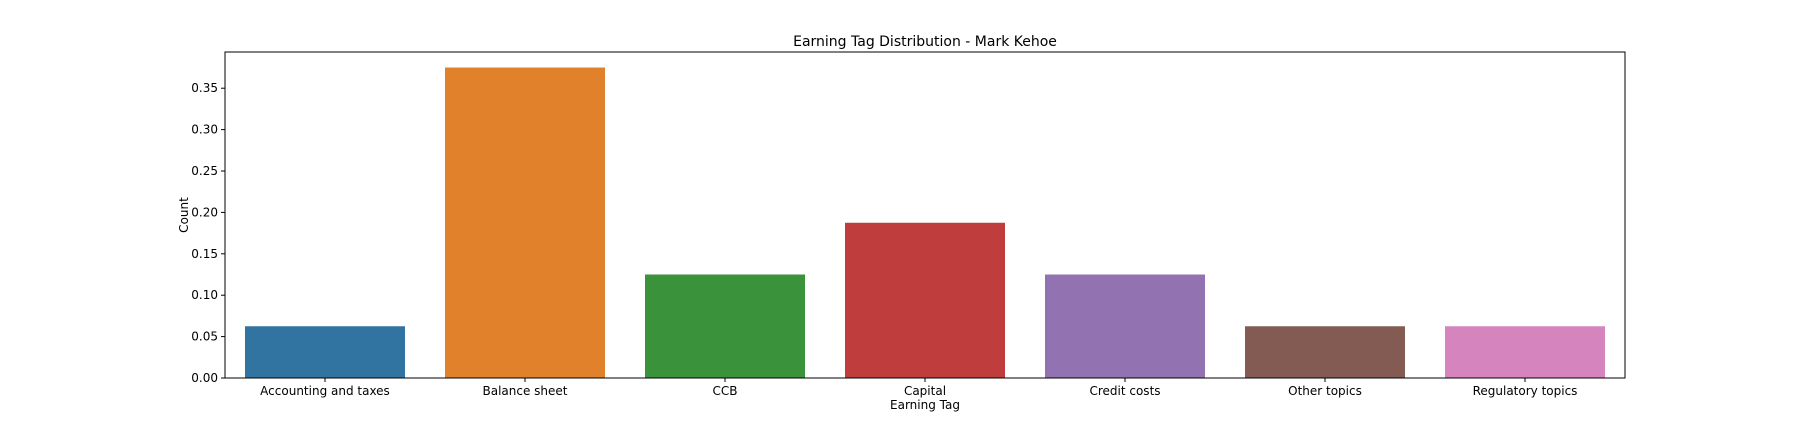 Image resolution: width=1800 pixels, height=432 pixels. What do you see at coordinates (925, 405) in the screenshot?
I see `x-axis-label: Earning Tag` at bounding box center [925, 405].